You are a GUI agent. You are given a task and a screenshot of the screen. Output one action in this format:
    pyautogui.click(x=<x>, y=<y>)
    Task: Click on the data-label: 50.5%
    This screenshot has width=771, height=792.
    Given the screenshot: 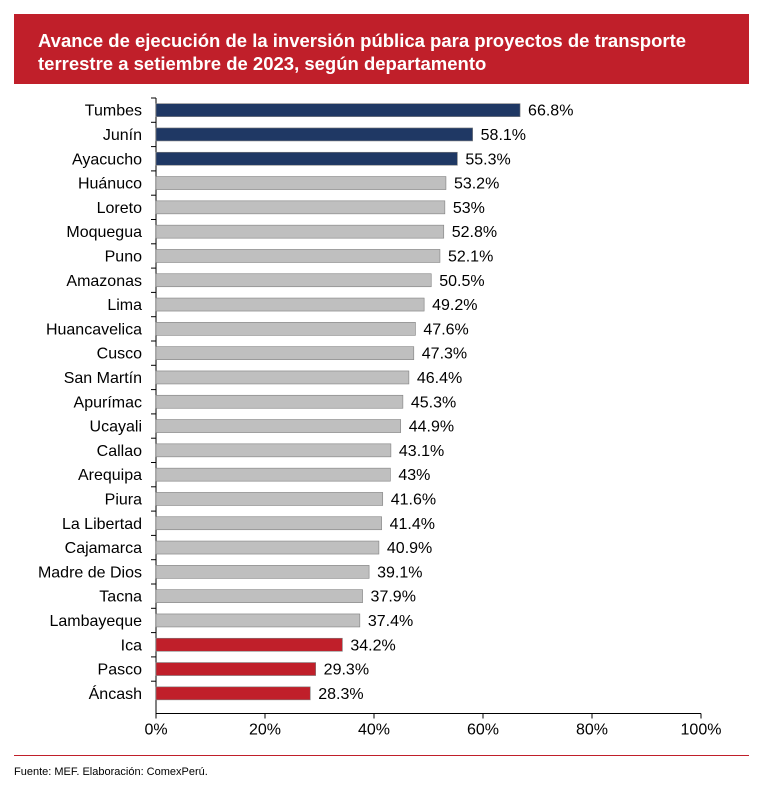 What is the action you would take?
    pyautogui.click(x=461, y=281)
    